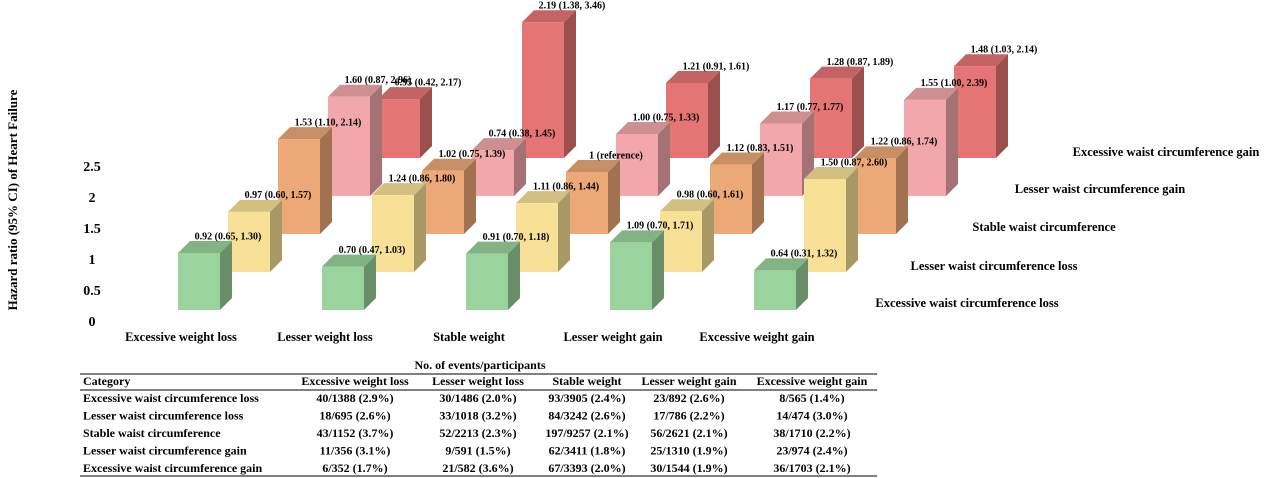  I want to click on series-label: Excessive waist circumference gain, so click(1166, 152).